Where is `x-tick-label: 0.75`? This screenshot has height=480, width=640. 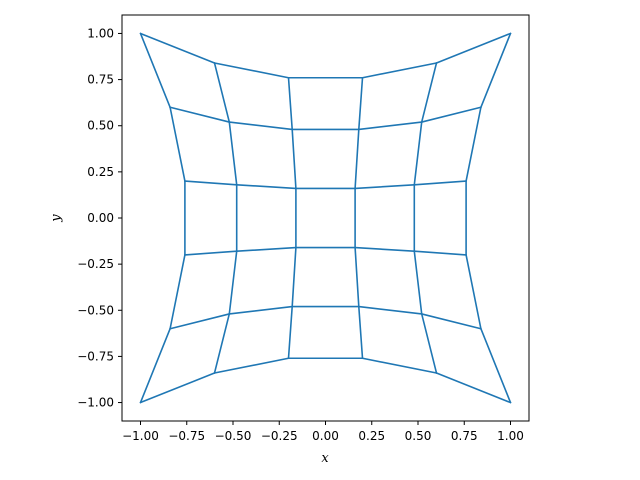
x-tick-label: 0.75 is located at coordinates (464, 436).